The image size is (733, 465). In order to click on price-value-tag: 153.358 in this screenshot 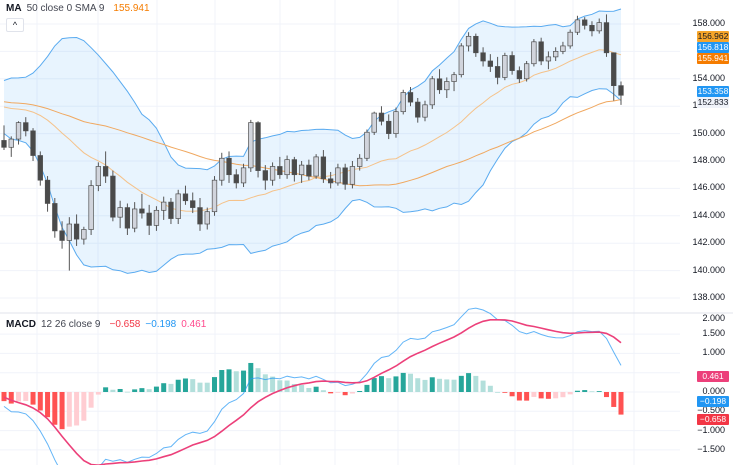, I will do `click(713, 91)`.